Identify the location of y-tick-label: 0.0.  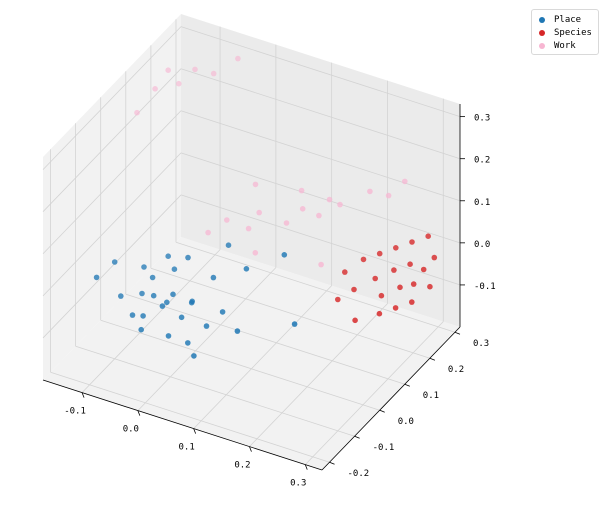
(406, 422).